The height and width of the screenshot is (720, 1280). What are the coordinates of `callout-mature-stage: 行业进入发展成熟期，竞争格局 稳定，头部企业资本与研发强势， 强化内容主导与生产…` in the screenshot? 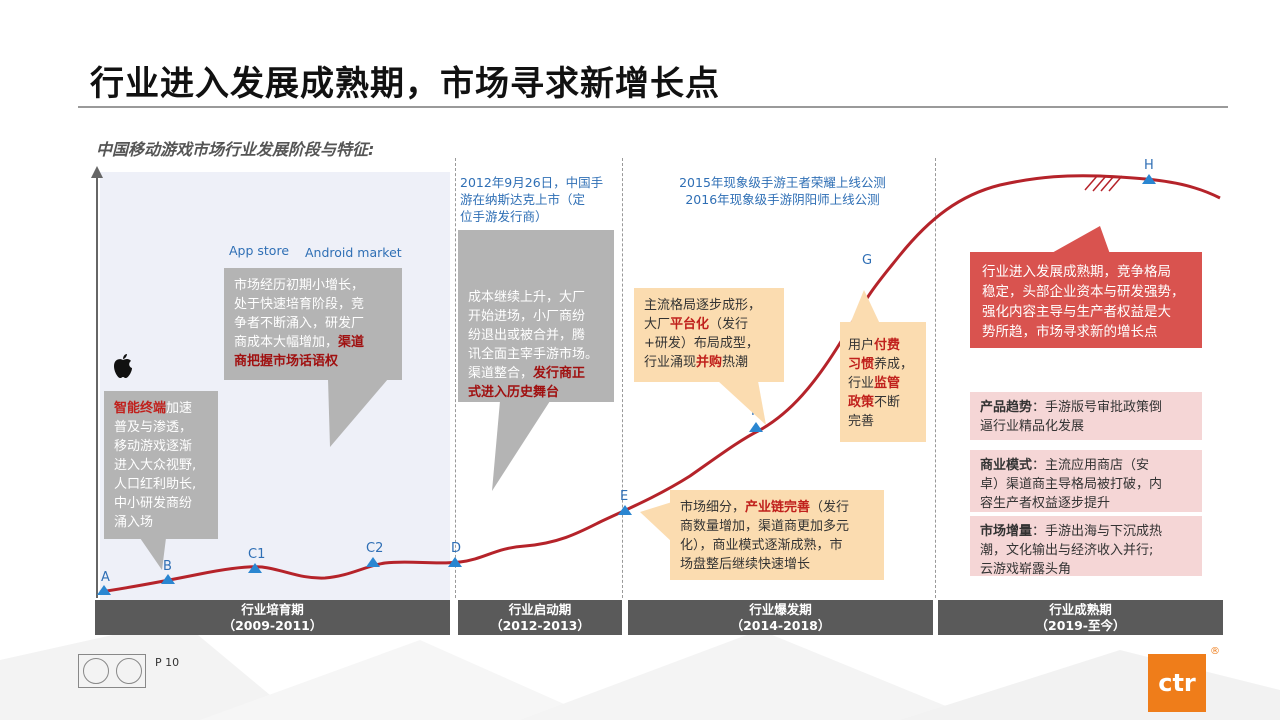 It's located at (1086, 300).